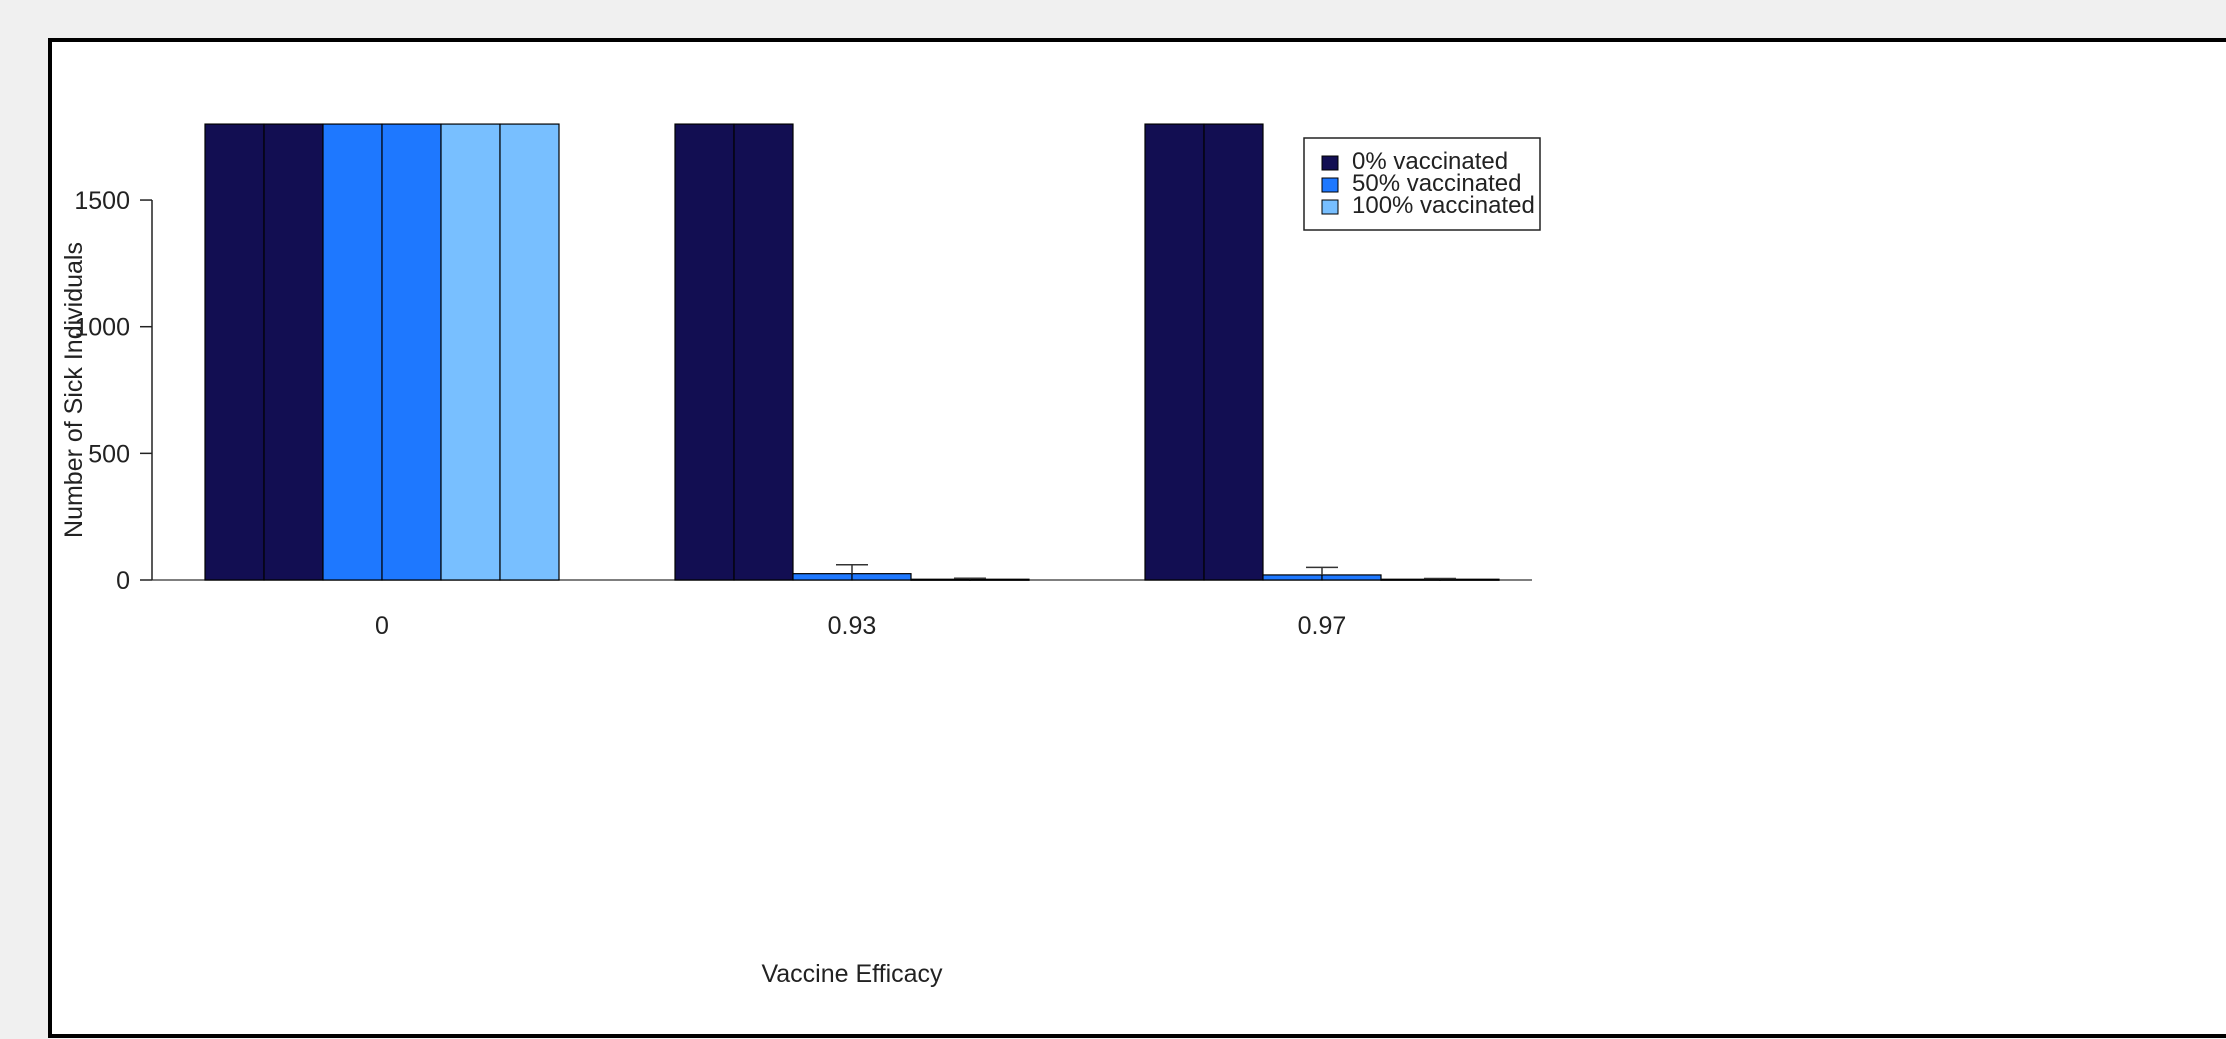  What do you see at coordinates (109, 454) in the screenshot?
I see `y-tick-label: 500` at bounding box center [109, 454].